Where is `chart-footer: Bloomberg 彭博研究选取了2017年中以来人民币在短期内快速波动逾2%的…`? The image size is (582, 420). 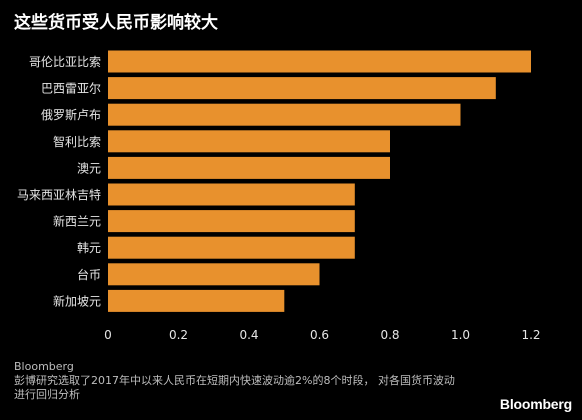 chart-footer: Bloomberg 彭博研究选取了2017年中以来人民币在短期内快速波动逾2%的… is located at coordinates (234, 381).